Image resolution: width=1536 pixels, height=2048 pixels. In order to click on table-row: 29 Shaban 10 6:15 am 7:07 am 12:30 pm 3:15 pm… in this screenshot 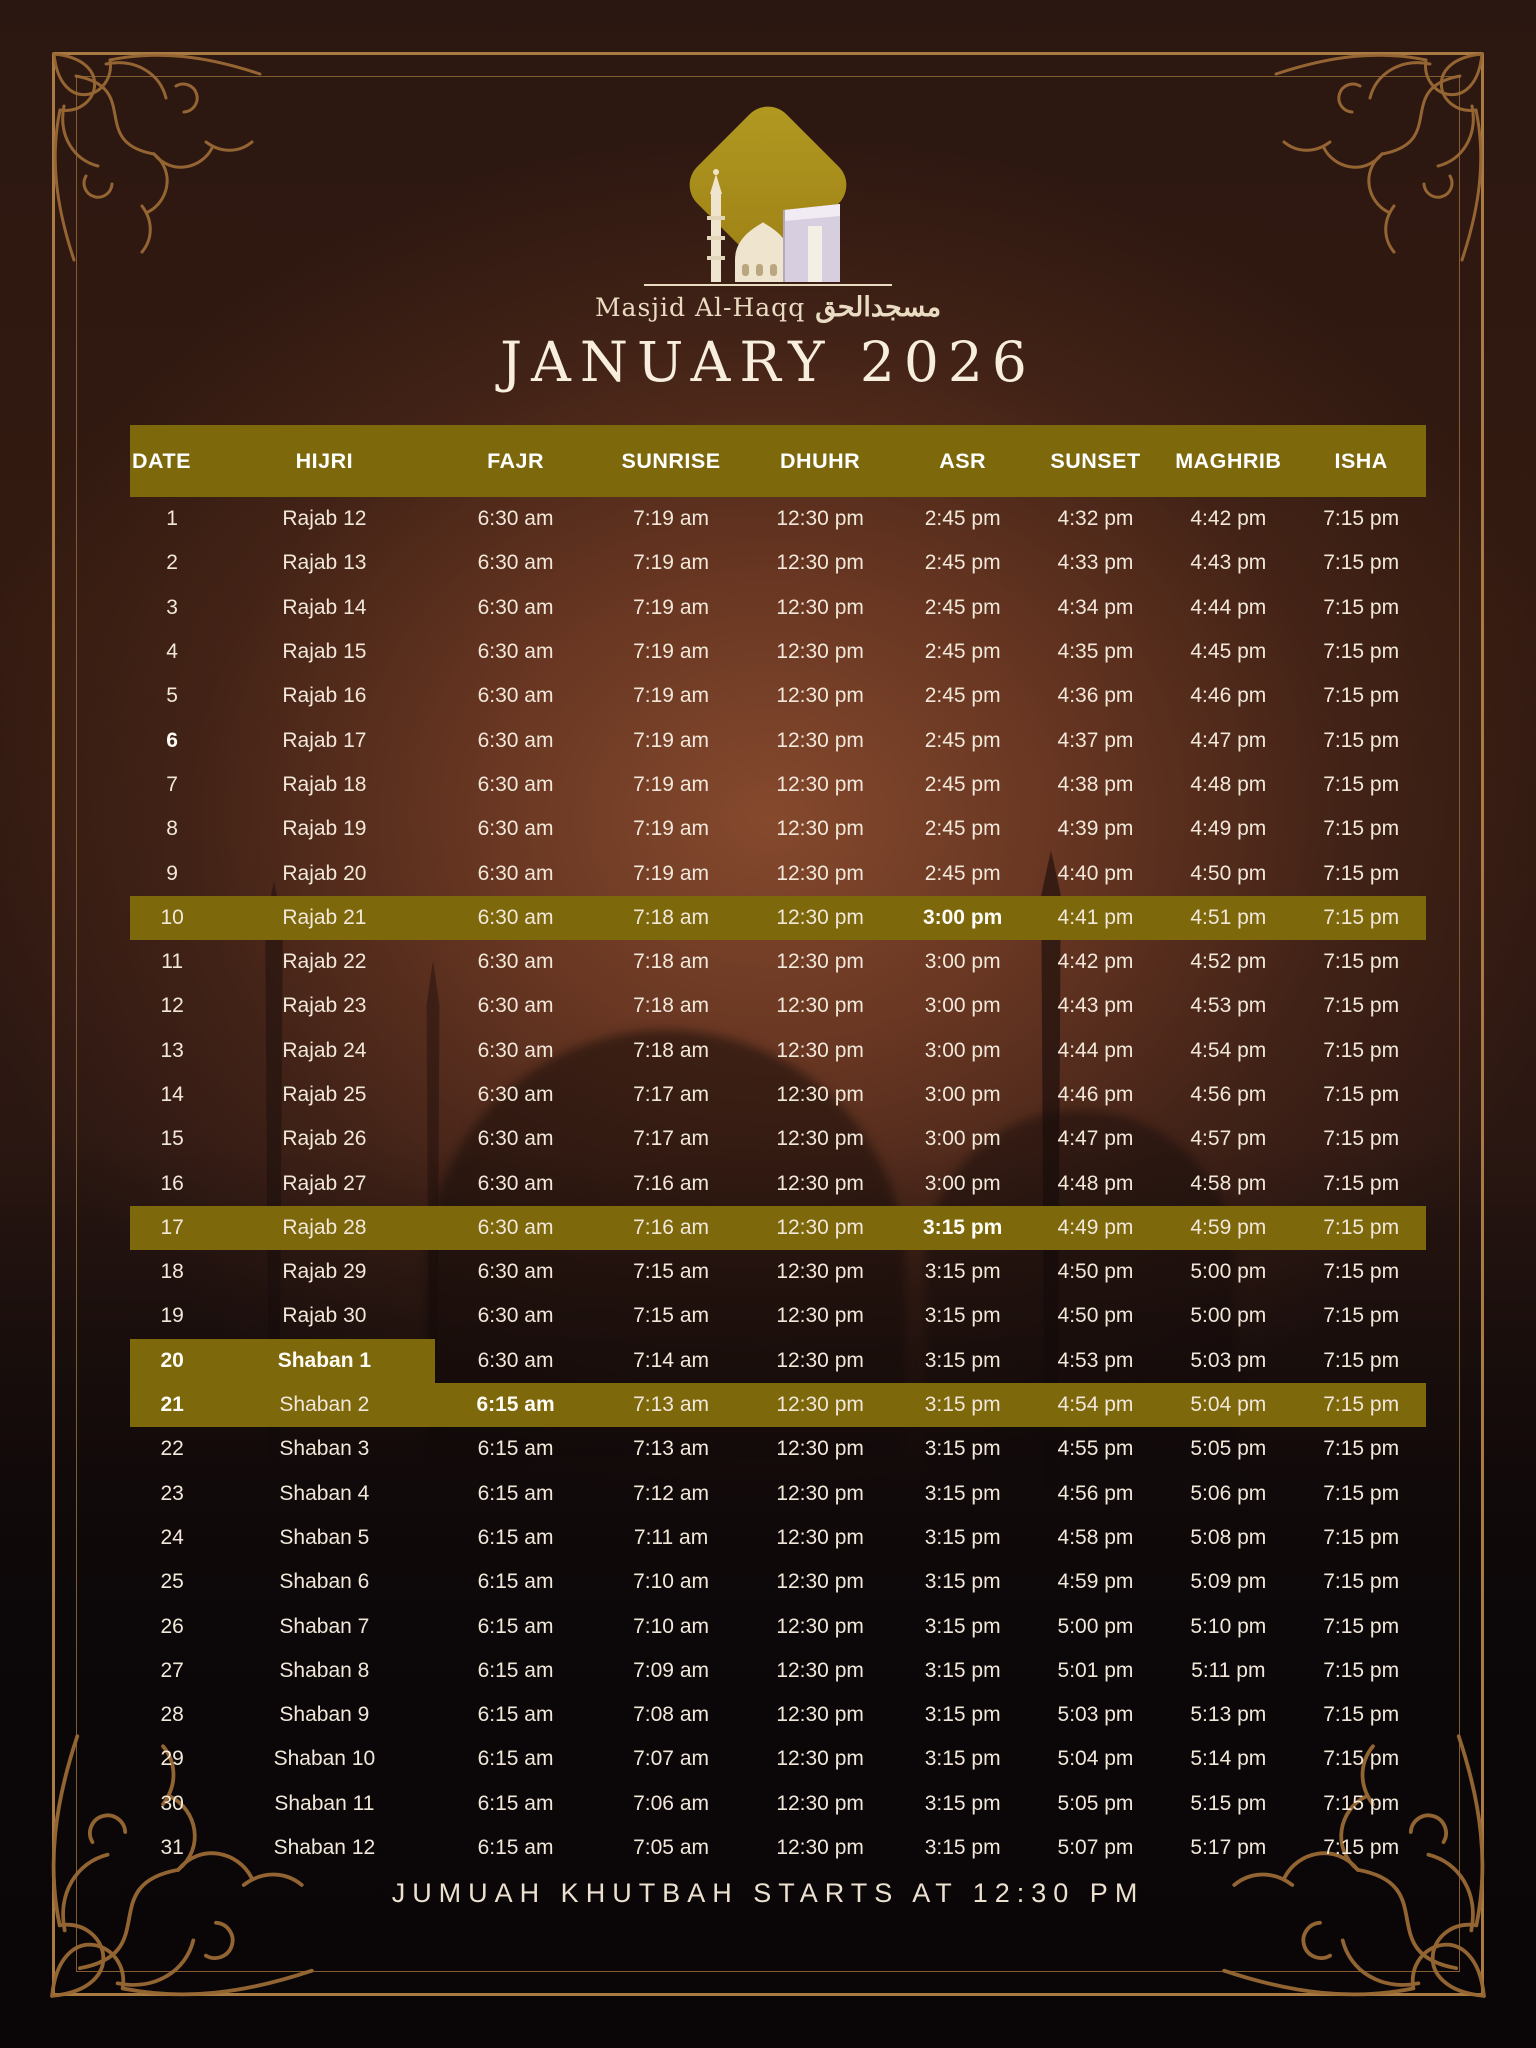, I will do `click(778, 1759)`.